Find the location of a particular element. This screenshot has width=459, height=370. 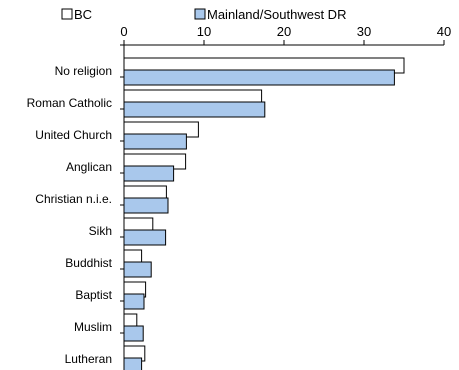

x-tick-label: 40 is located at coordinates (444, 31).